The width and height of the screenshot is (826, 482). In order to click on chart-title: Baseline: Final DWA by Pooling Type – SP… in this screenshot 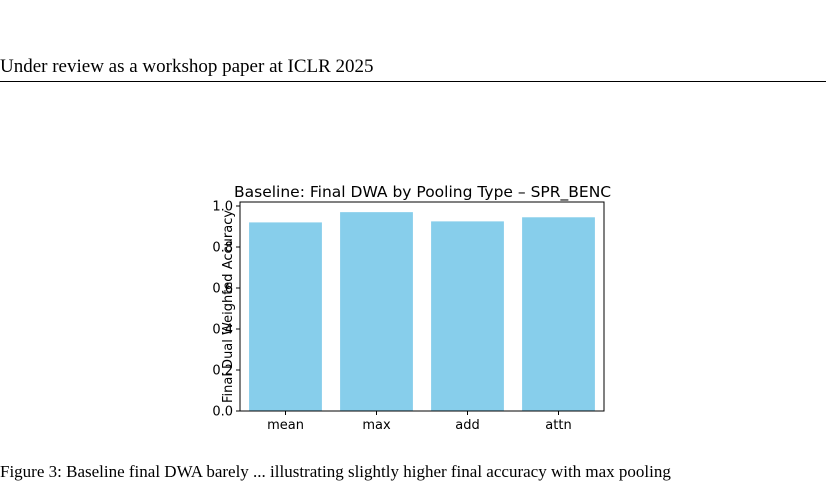, I will do `click(422, 192)`.